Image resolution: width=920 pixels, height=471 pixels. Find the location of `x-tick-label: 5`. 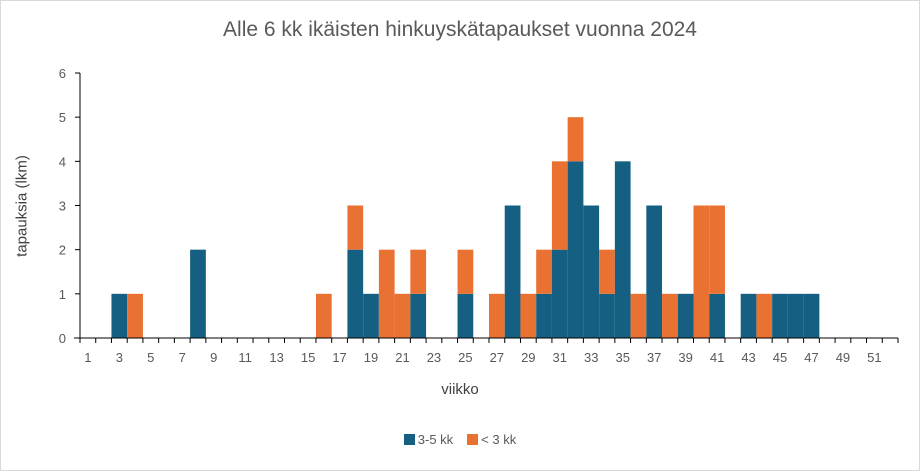

x-tick-label: 5 is located at coordinates (150, 357).